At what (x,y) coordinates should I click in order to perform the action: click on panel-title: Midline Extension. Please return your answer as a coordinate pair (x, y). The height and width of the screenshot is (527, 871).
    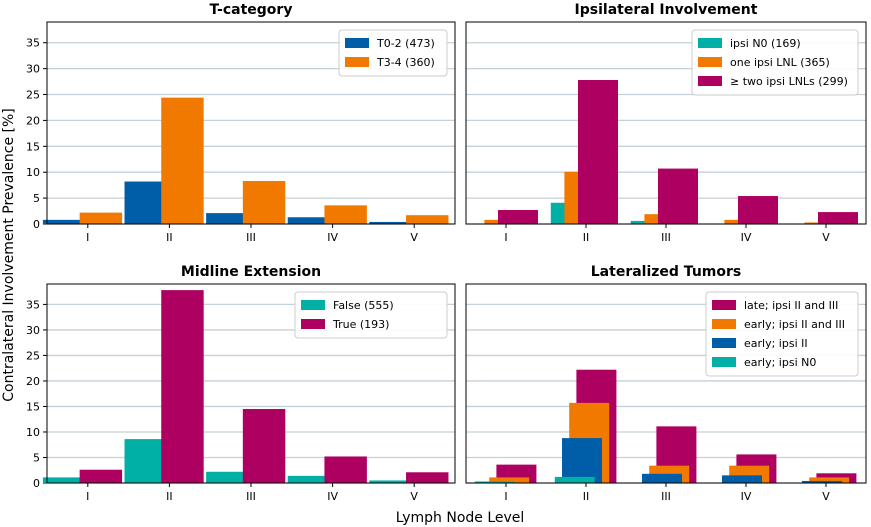
    Looking at the image, I should click on (251, 272).